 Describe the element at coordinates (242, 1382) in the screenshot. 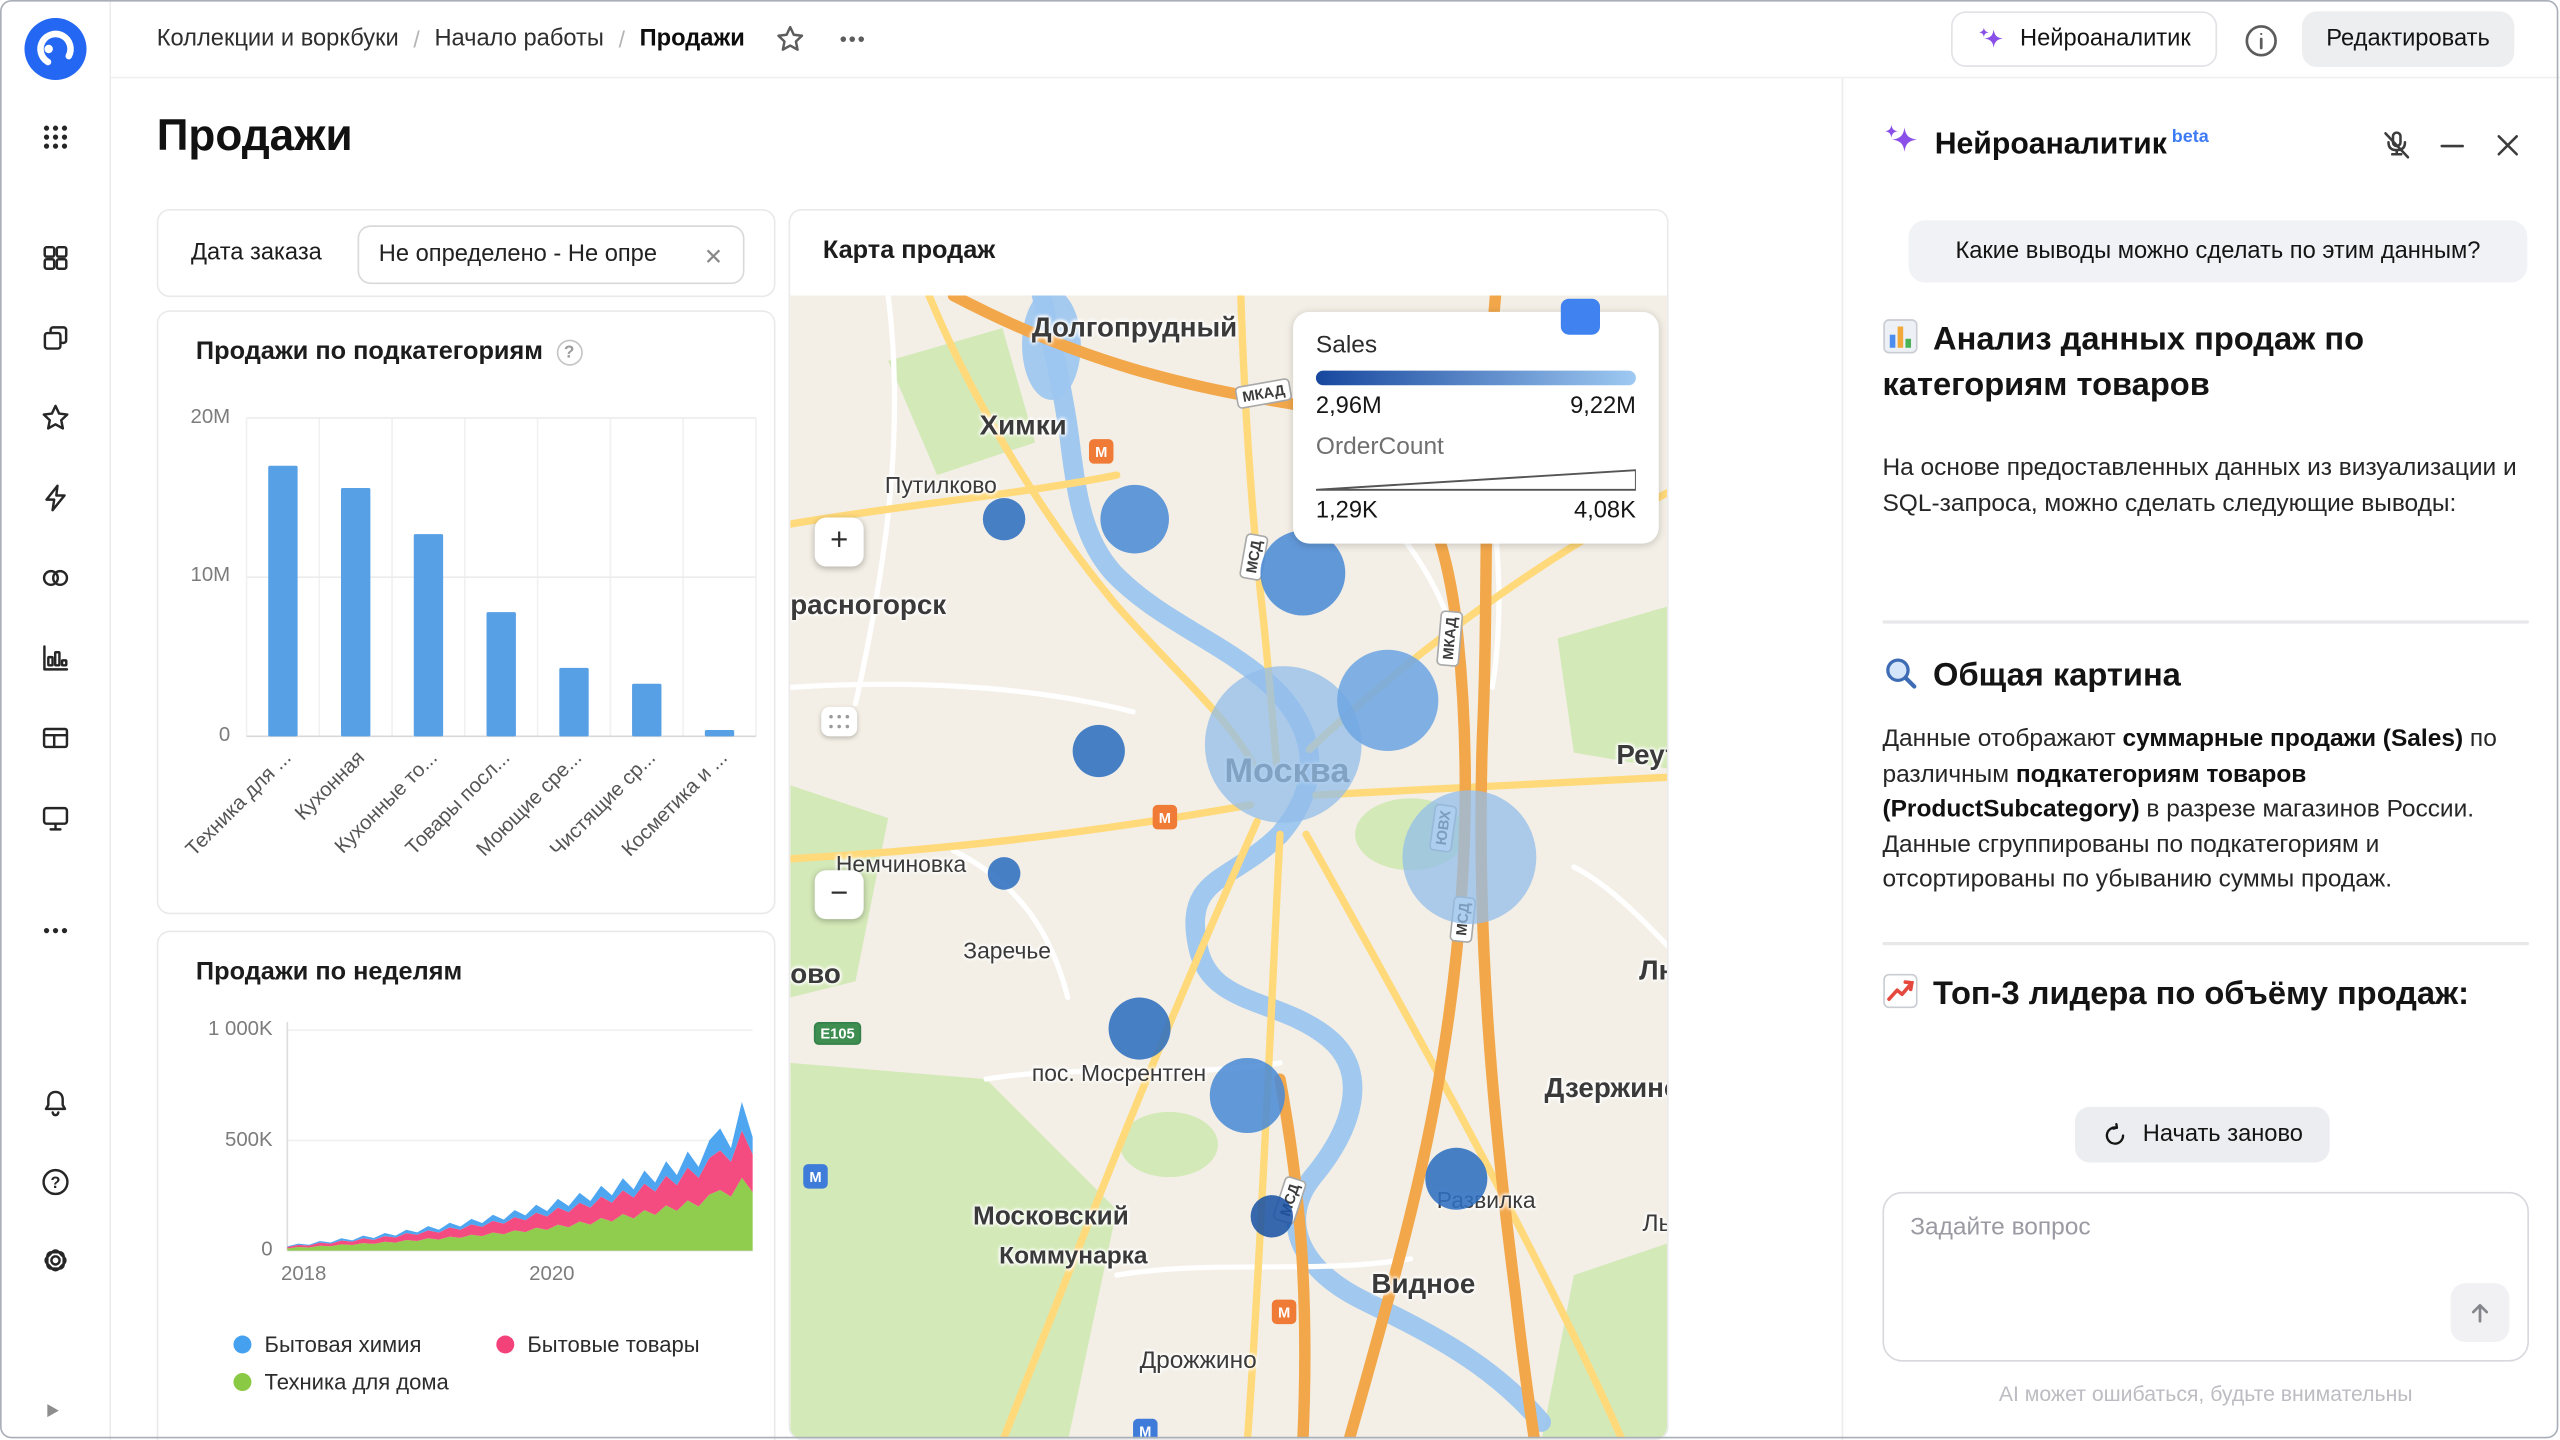

I see `legend-dot-green` at that location.